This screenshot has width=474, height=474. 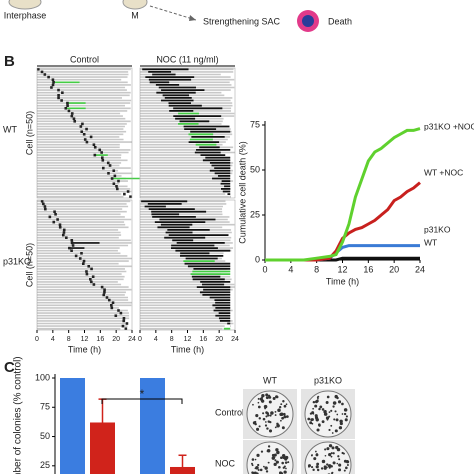 What do you see at coordinates (225, 463) in the screenshot?
I see `plate-row: NOC` at bounding box center [225, 463].